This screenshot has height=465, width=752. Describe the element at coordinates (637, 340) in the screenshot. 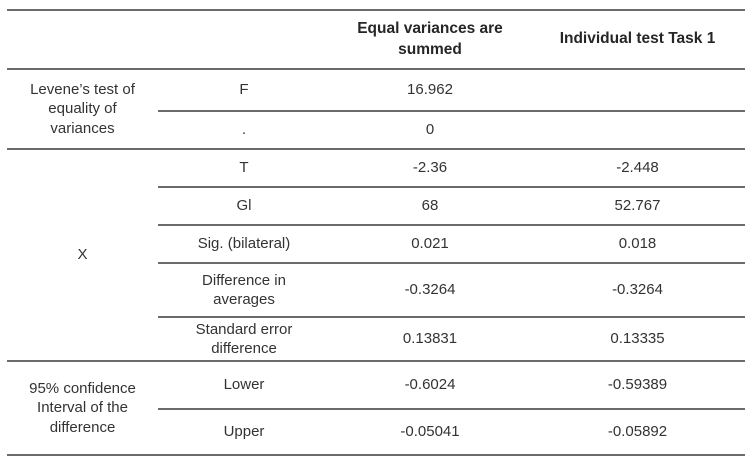

I see `value-individual-test-std-error: 0.13335` at that location.